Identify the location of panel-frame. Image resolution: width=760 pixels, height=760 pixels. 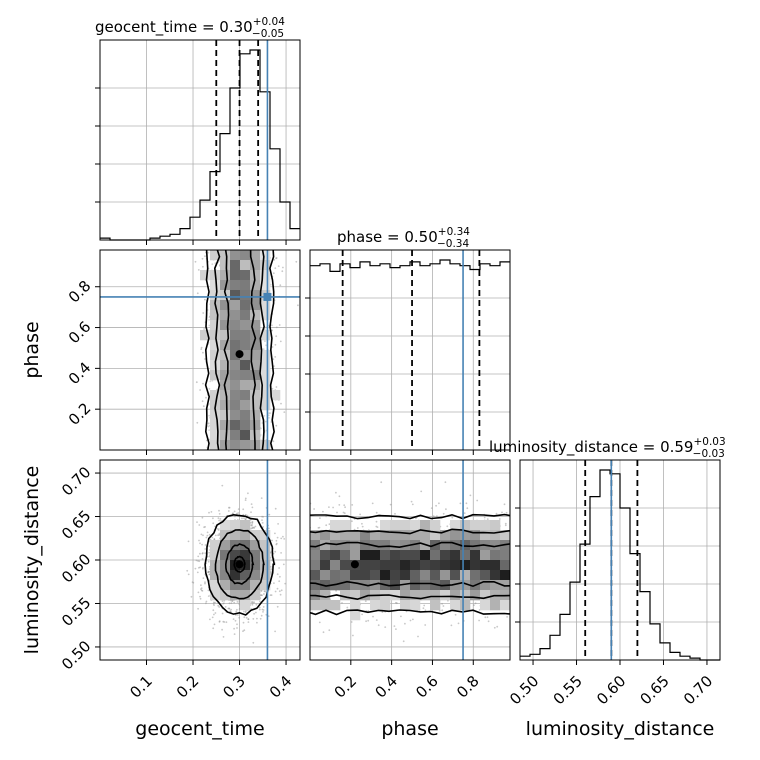
(410, 350).